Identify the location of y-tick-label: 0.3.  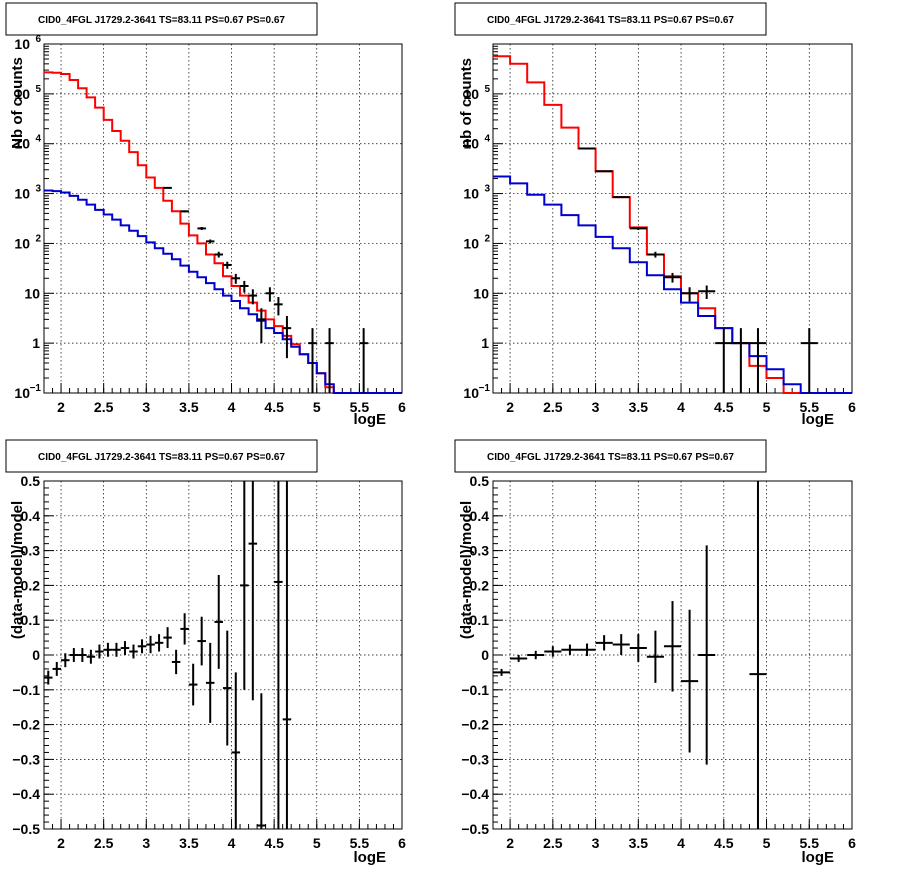
(31, 551).